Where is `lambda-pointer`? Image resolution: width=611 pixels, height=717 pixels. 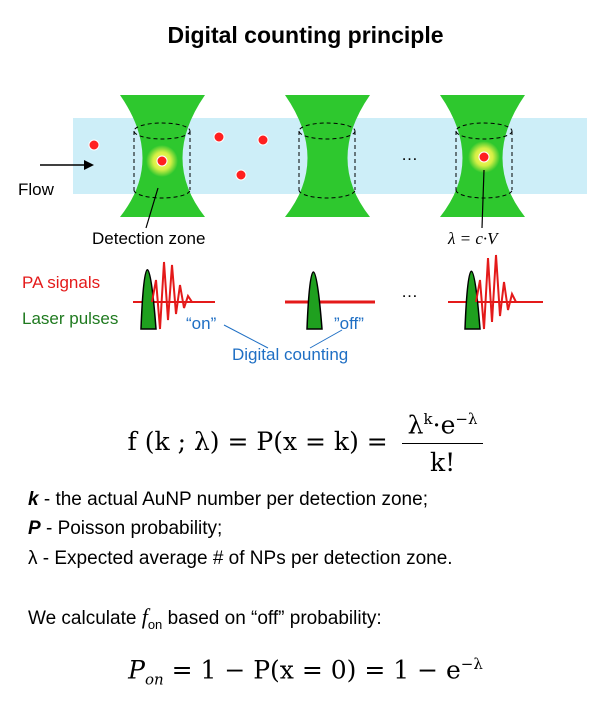
lambda-pointer is located at coordinates (483, 199).